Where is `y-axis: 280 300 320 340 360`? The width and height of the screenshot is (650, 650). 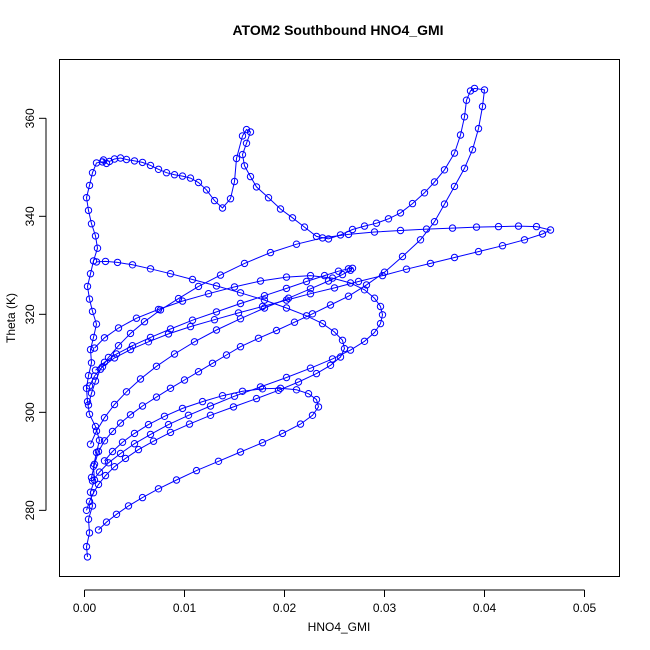
y-axis: 280 300 320 340 360 is located at coordinates (35, 314).